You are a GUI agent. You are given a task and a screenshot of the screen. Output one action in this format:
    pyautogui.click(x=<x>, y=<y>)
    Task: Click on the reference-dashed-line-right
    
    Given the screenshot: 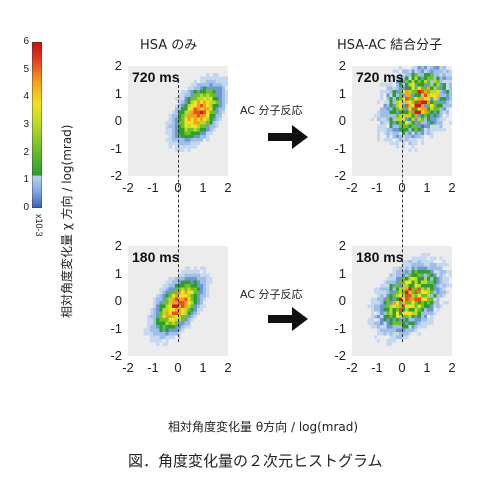 What is the action you would take?
    pyautogui.click(x=402, y=211)
    